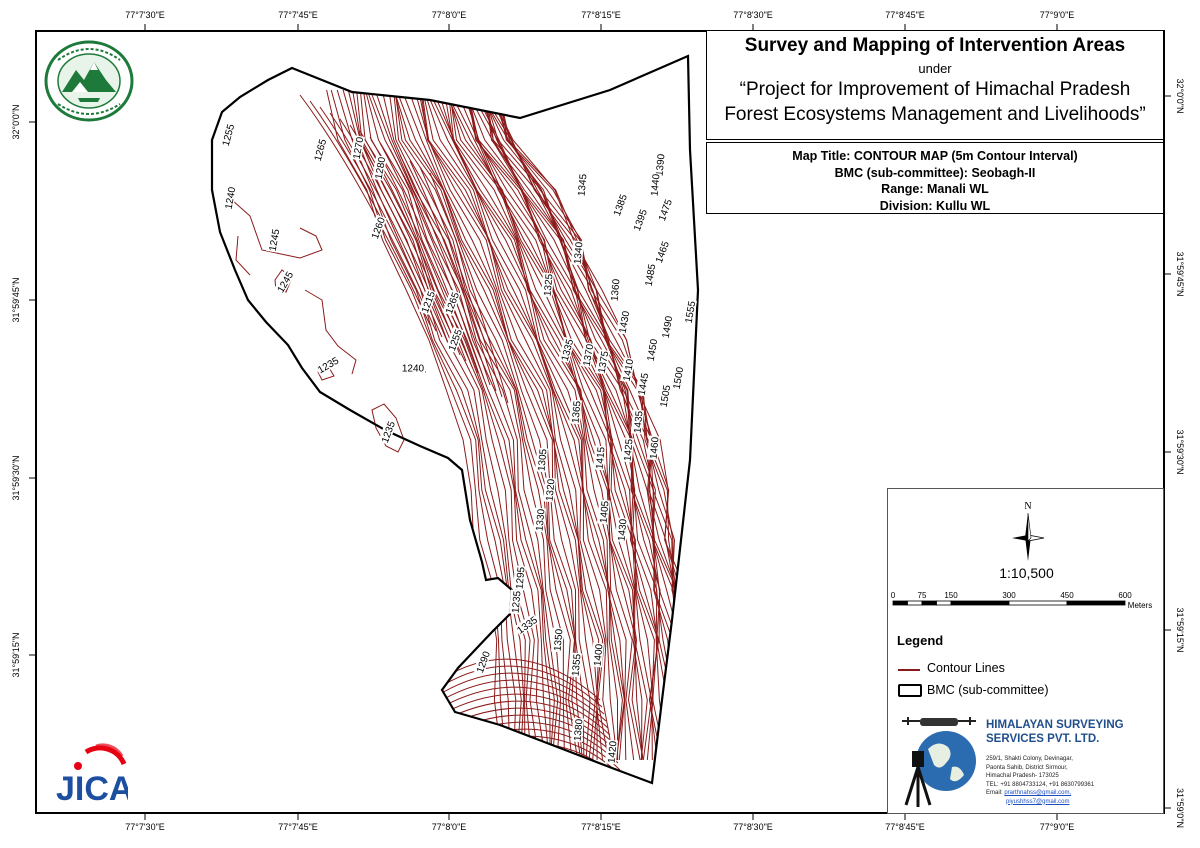 The width and height of the screenshot is (1200, 848). I want to click on contour-label: 1265, so click(321, 150).